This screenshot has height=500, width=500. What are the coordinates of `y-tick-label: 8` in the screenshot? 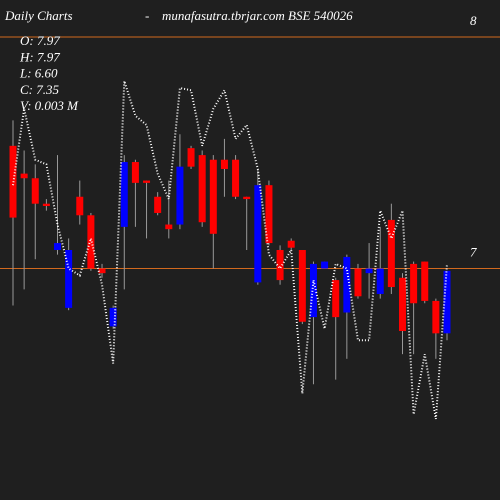 It's located at (473, 20).